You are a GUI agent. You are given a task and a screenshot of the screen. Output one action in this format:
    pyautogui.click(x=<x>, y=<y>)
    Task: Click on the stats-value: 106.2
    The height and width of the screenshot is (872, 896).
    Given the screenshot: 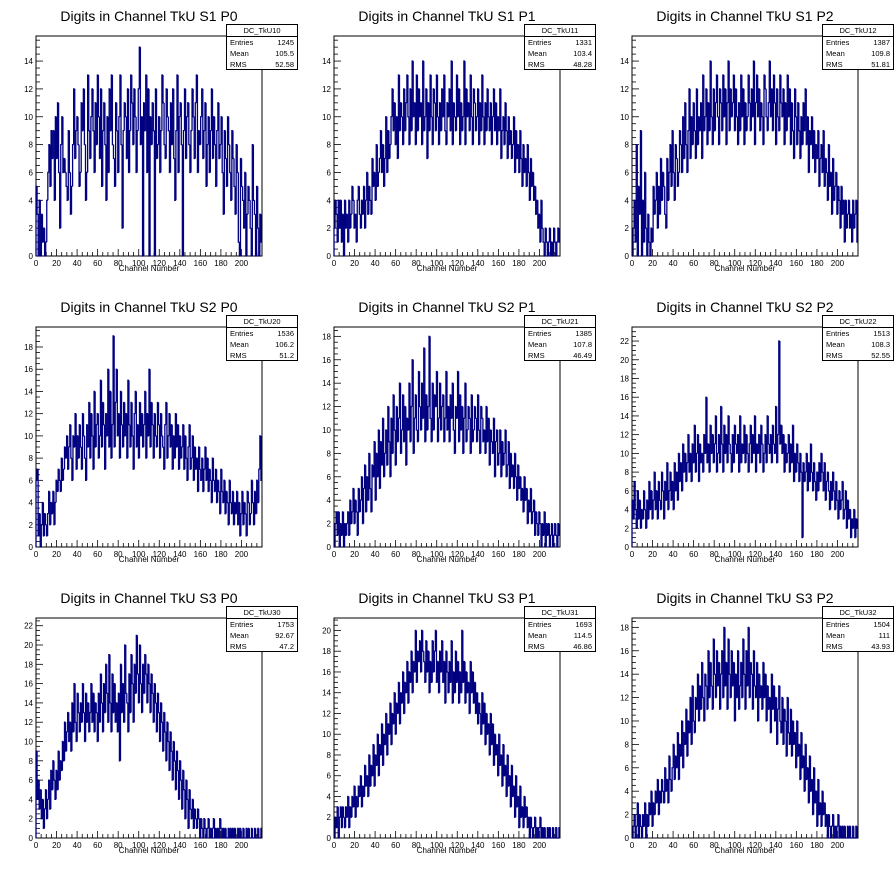 What is the action you would take?
    pyautogui.click(x=284, y=344)
    